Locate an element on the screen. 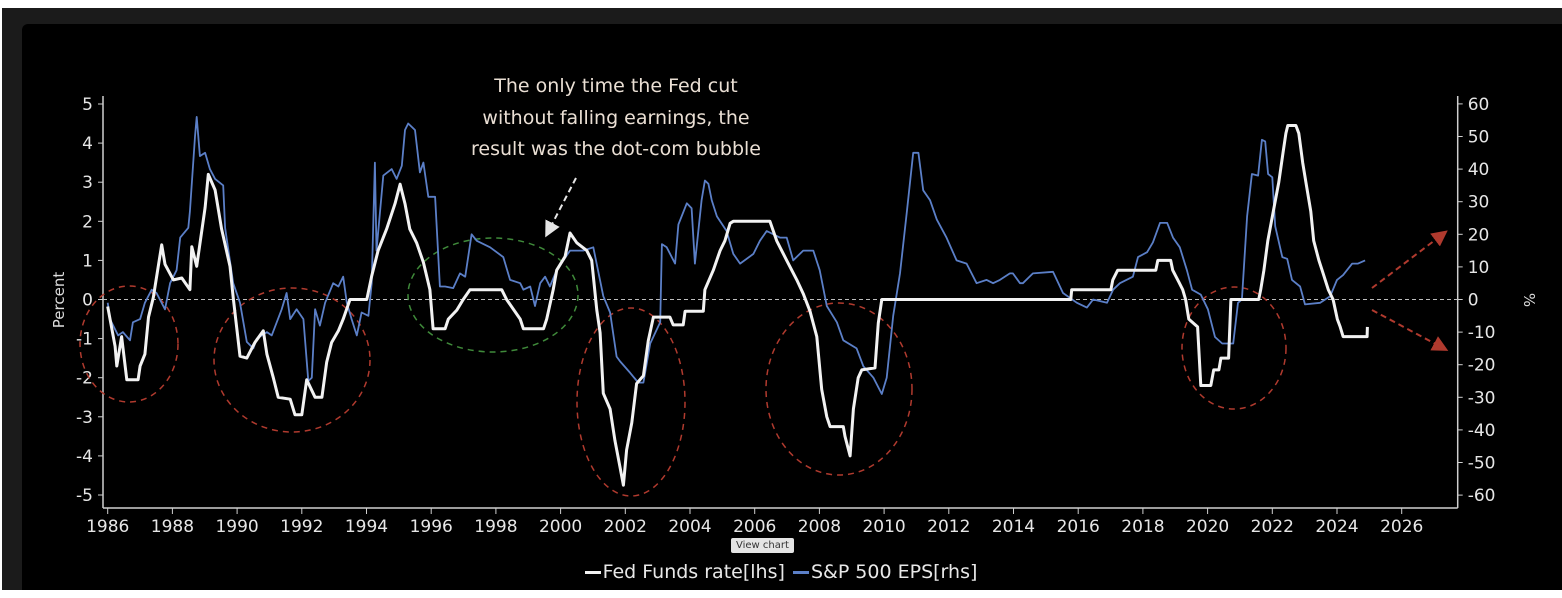  y-left-tick-label: -1 is located at coordinates (84, 340).